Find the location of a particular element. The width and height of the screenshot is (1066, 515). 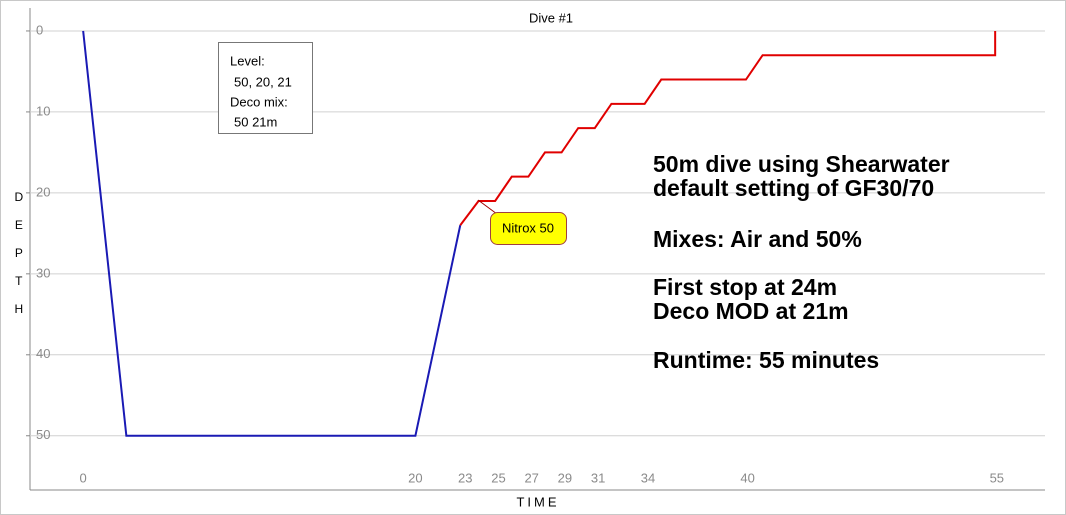

callout-box is located at coordinates (528, 228).